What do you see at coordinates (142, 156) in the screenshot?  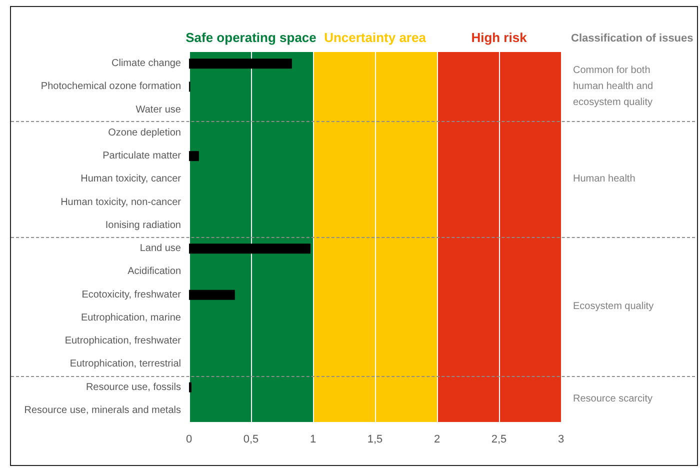 I see `y-tick-label: Particulate matter` at bounding box center [142, 156].